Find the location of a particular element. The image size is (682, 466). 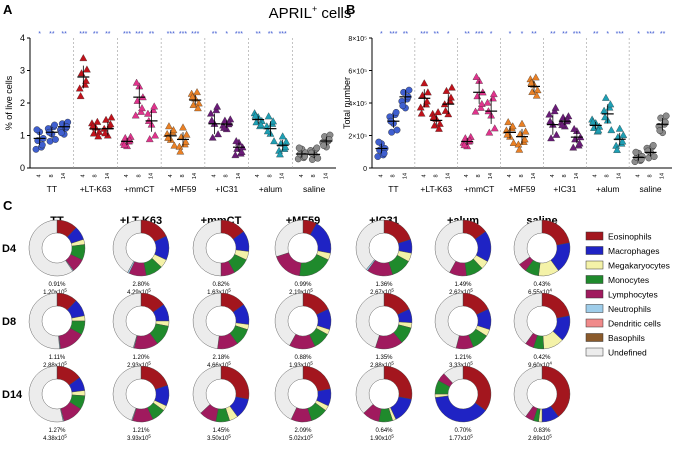

y-tick-label: 4×10⁵ is located at coordinates (357, 104).